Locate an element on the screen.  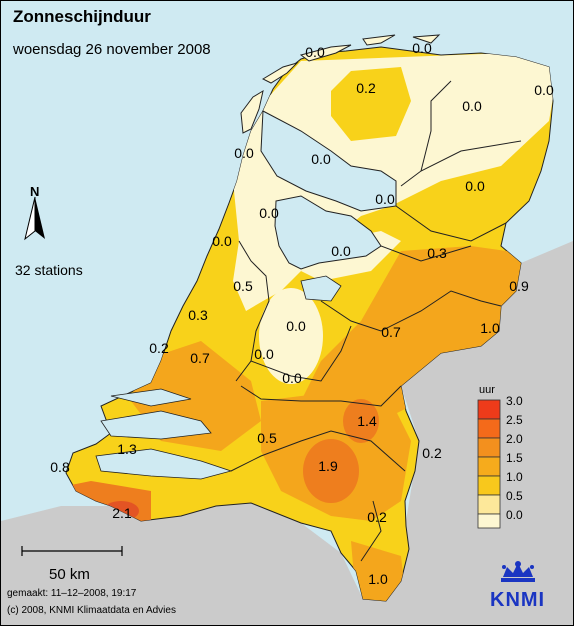
wadden-island-schiermonnikoog is located at coordinates (426, 39).